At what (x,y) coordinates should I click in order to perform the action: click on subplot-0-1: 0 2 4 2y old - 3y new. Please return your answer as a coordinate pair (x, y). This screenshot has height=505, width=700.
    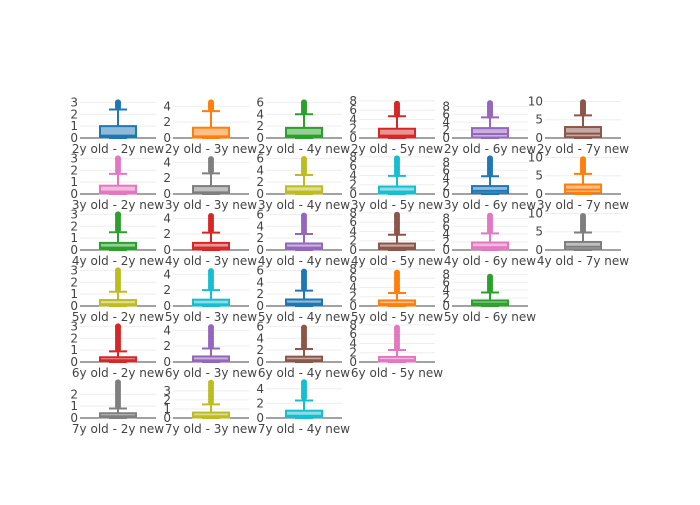
    Looking at the image, I should click on (210, 127).